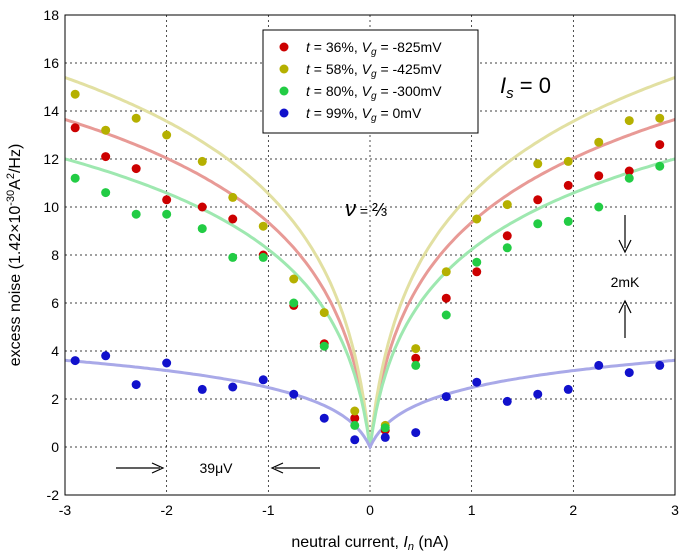 This screenshot has height=556, width=692. What do you see at coordinates (625, 306) in the screenshot?
I see `up-arrow-head` at bounding box center [625, 306].